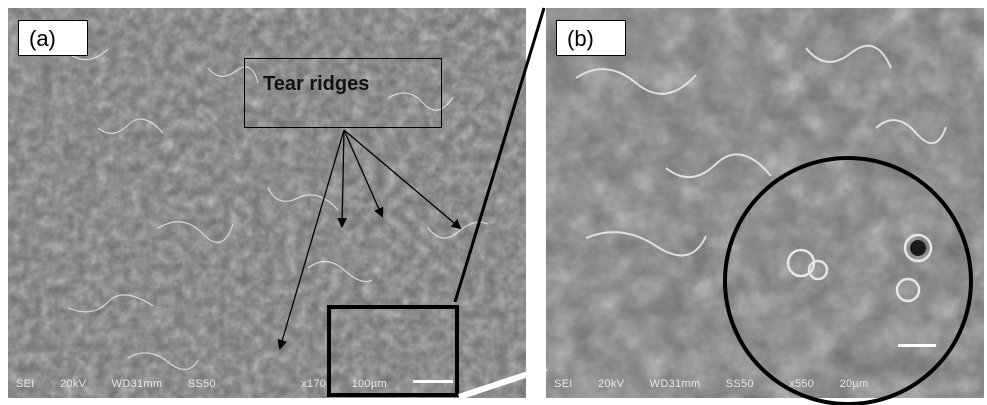 Image resolution: width=987 pixels, height=405 pixels. I want to click on databar-voltage-b: 20kV, so click(611, 384).